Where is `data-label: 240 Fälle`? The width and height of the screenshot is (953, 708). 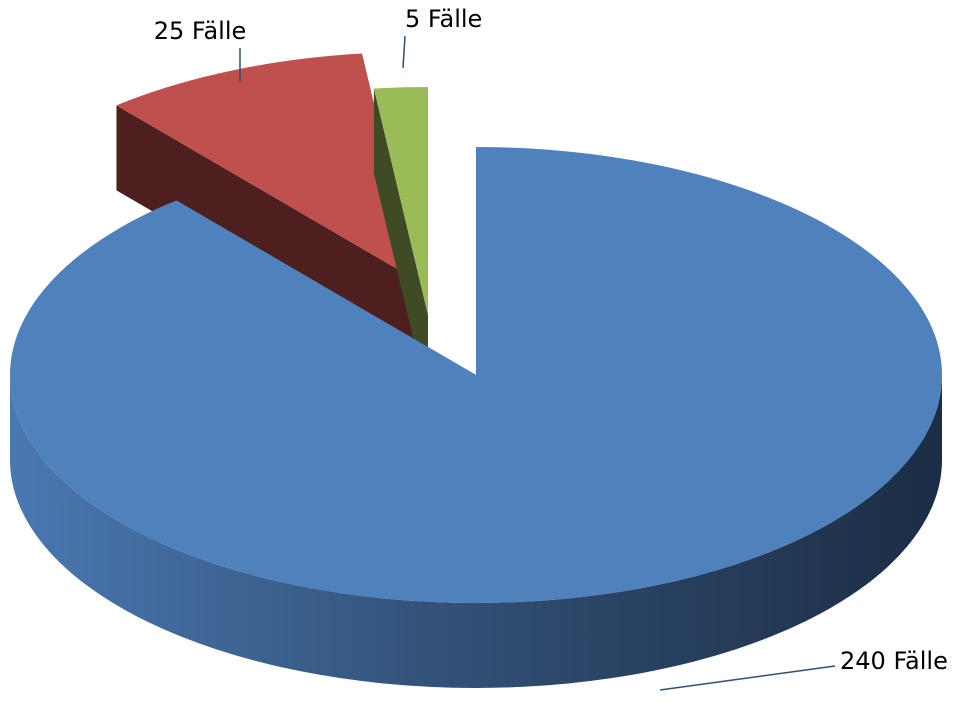
data-label: 240 Fälle is located at coordinates (894, 661).